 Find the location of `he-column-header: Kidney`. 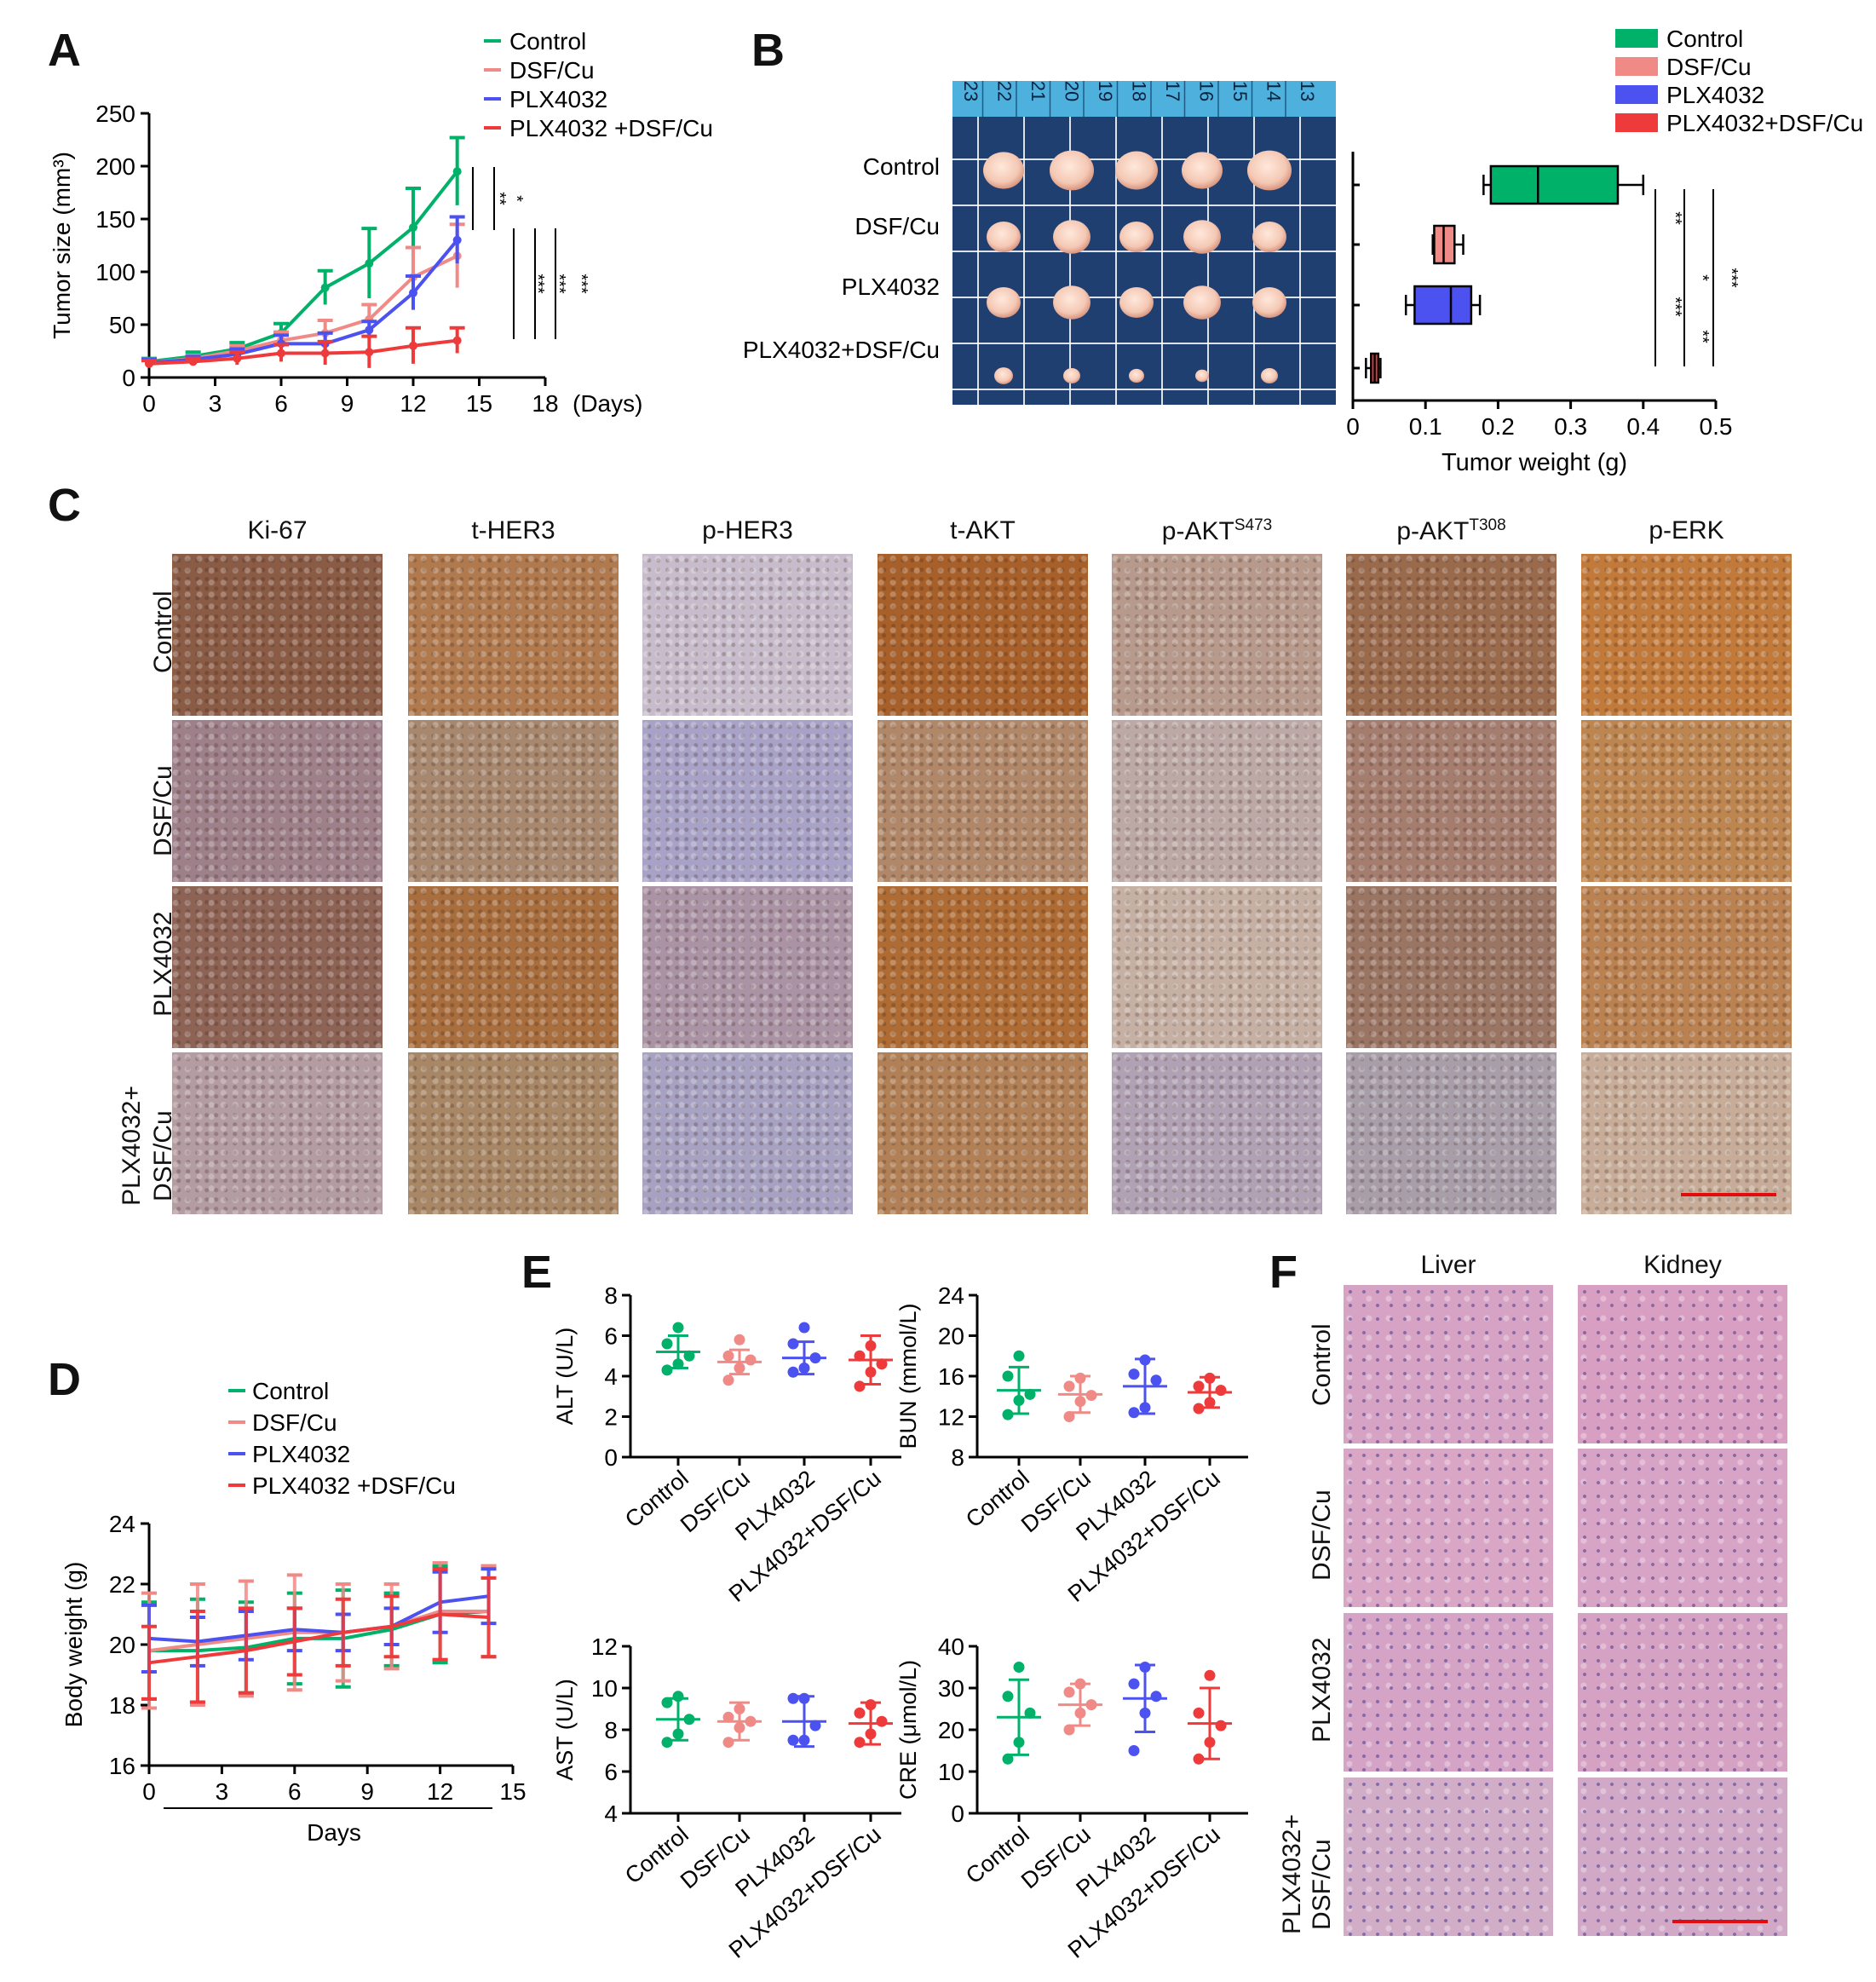

he-column-header: Kidney is located at coordinates (1683, 1265).